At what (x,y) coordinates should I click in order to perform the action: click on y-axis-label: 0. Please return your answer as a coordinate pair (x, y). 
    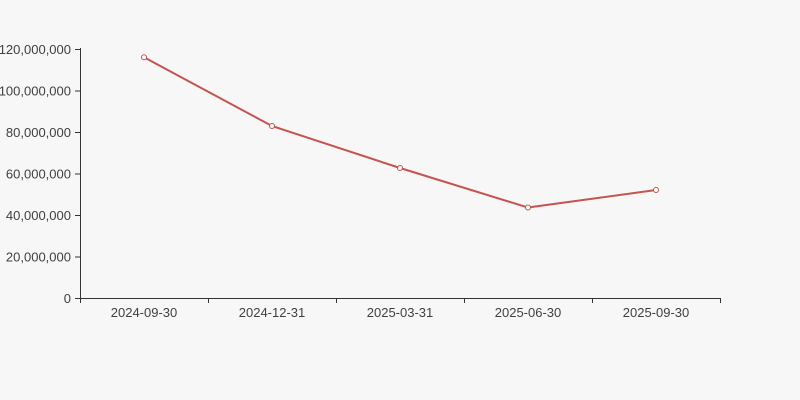
    Looking at the image, I should click on (67, 298).